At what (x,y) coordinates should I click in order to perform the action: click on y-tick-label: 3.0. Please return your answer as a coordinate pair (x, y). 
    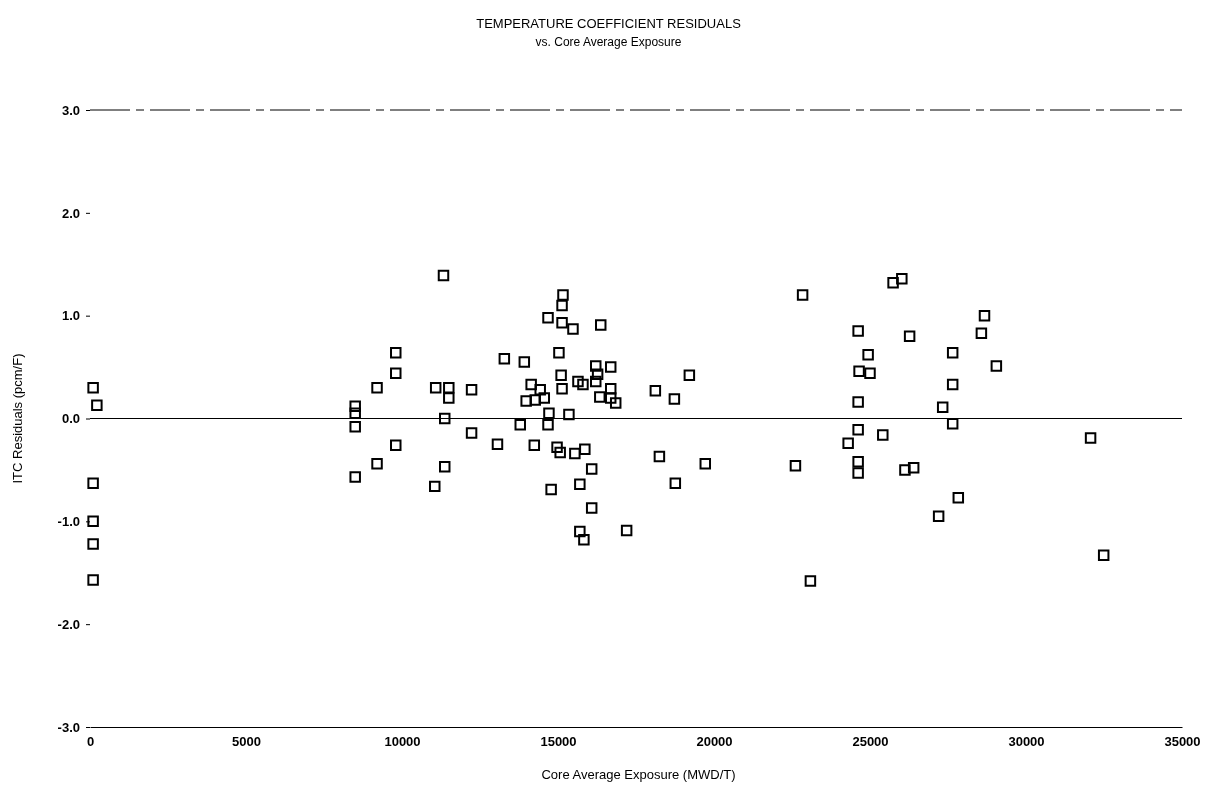
    Looking at the image, I should click on (70, 110).